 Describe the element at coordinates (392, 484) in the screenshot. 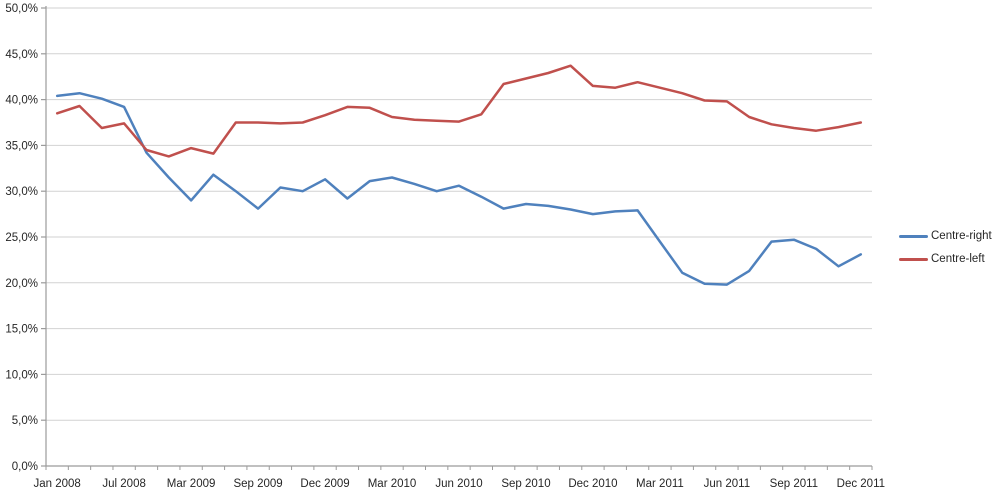

I see `x-axis-label: Mar 2010` at that location.